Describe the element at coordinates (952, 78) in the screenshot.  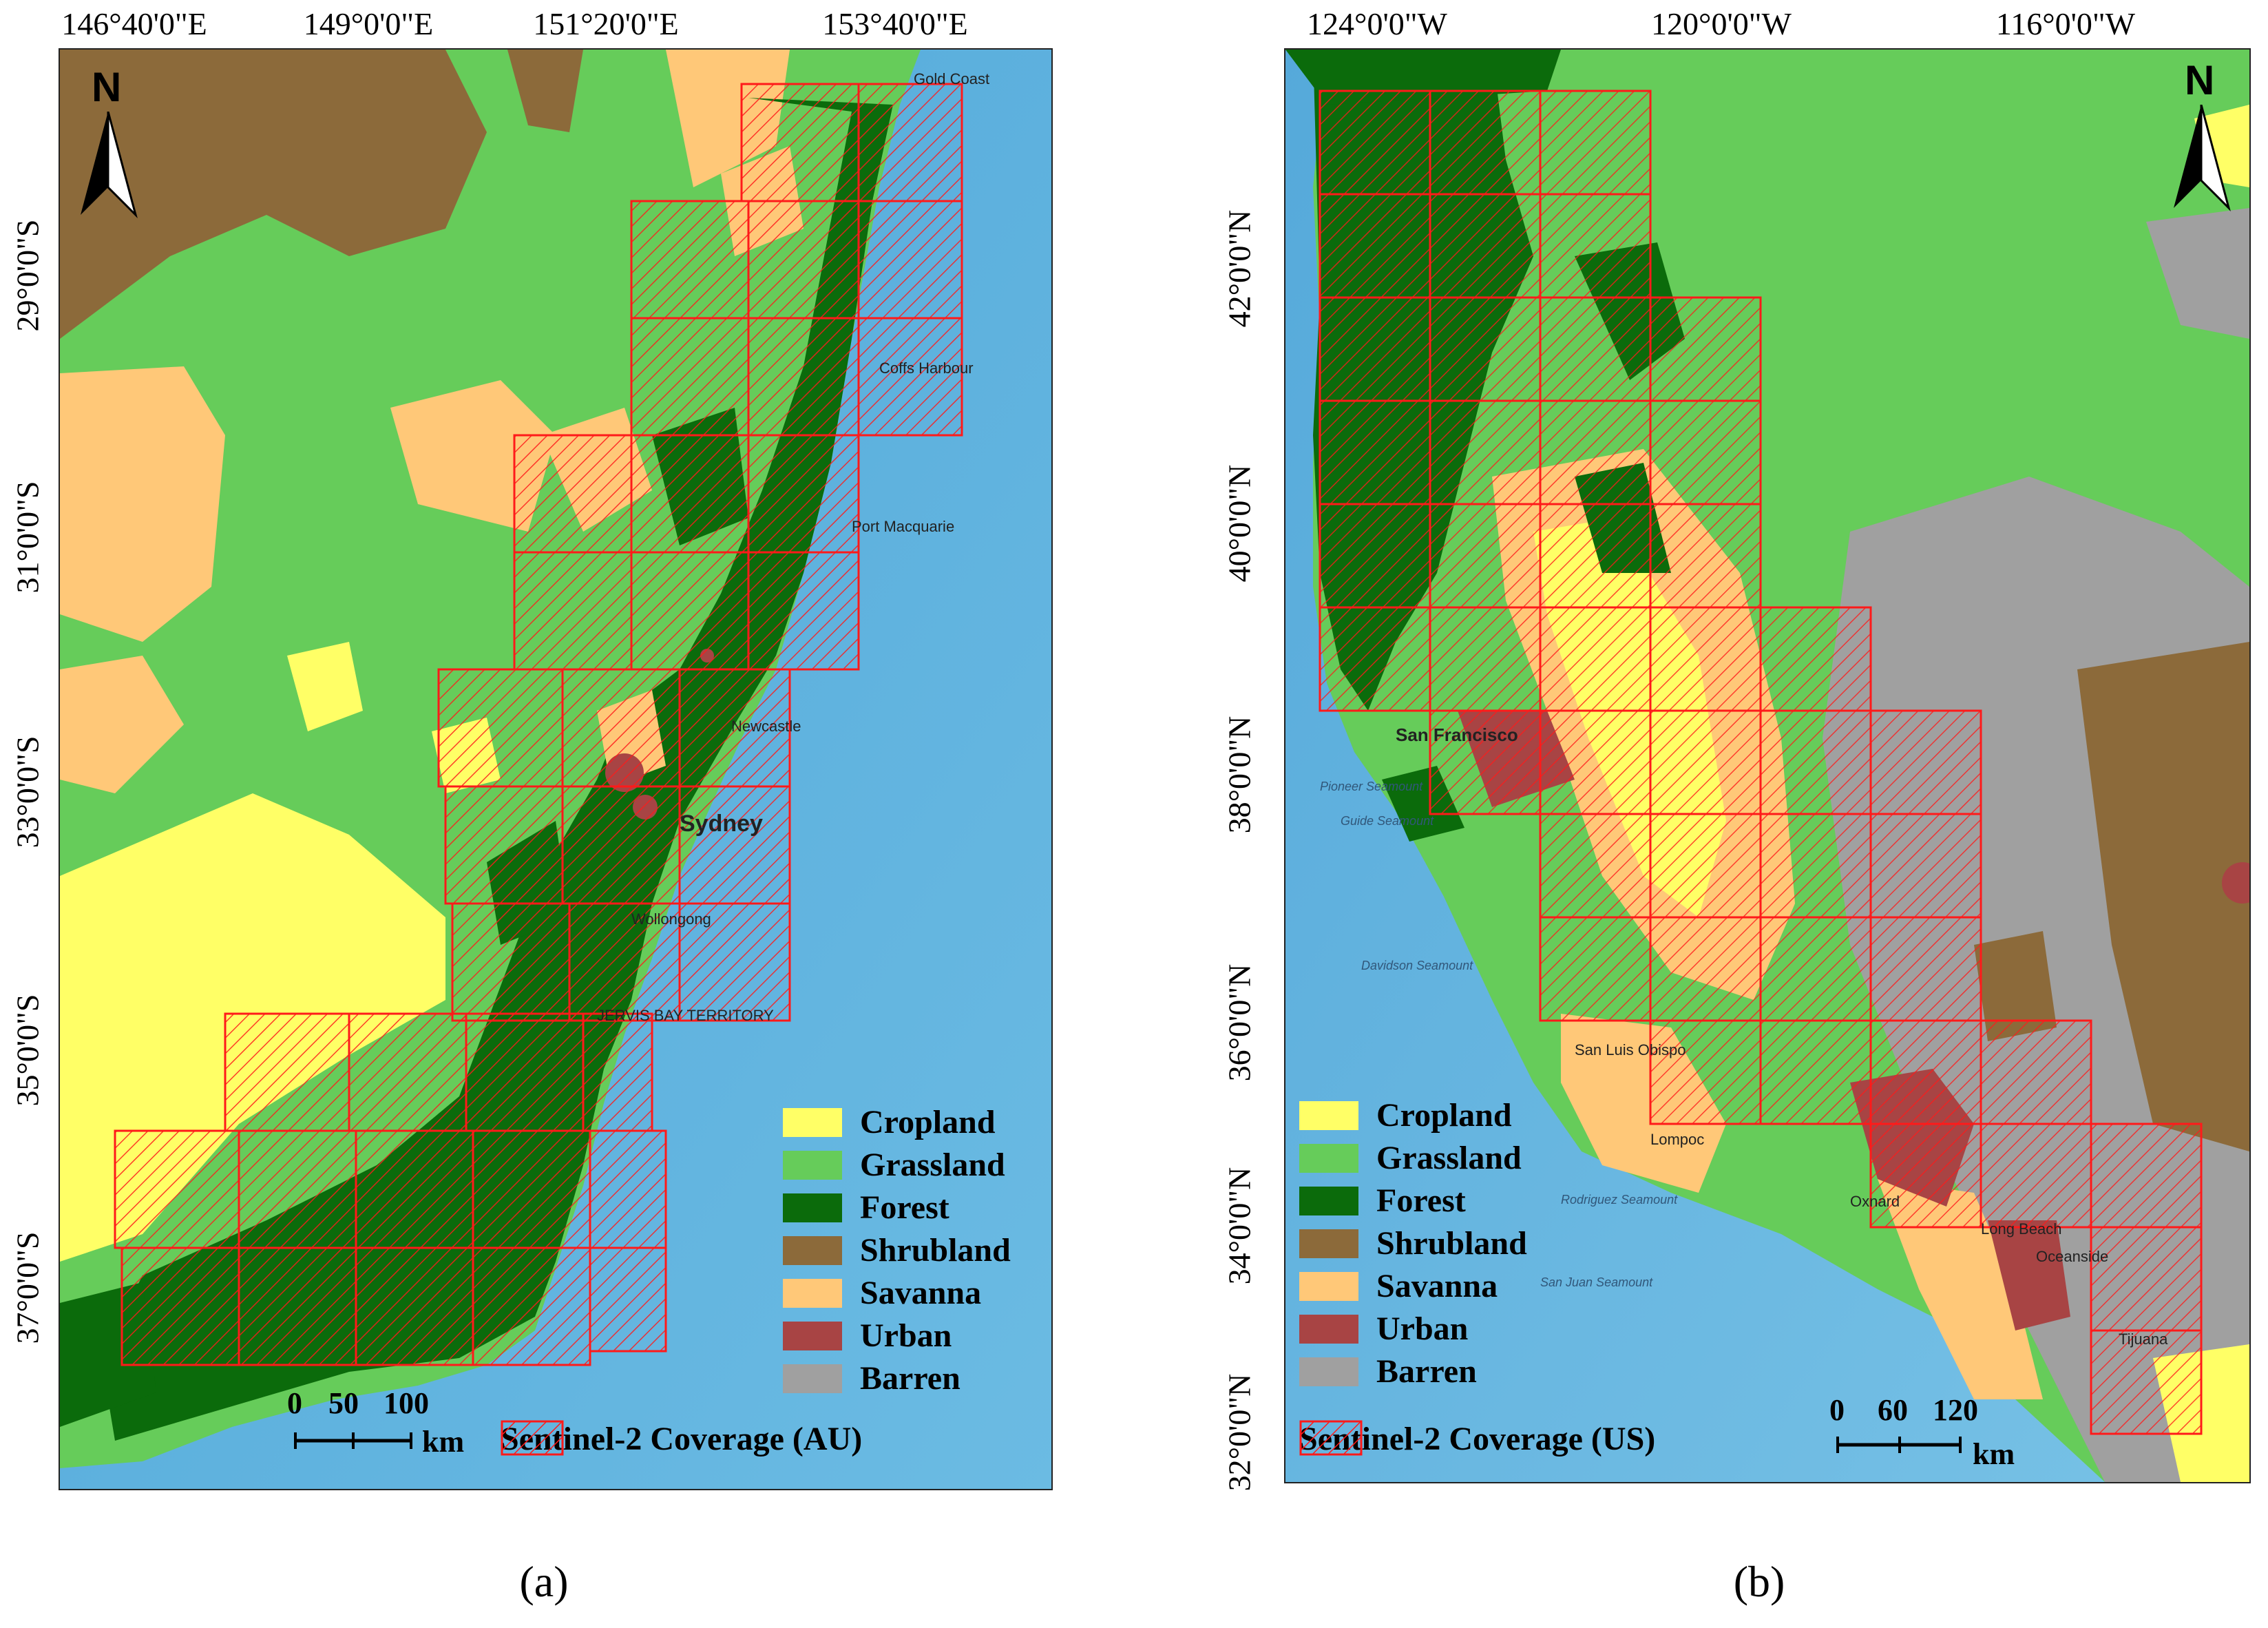
I see `place-gold-coast: Gold Coast` at that location.